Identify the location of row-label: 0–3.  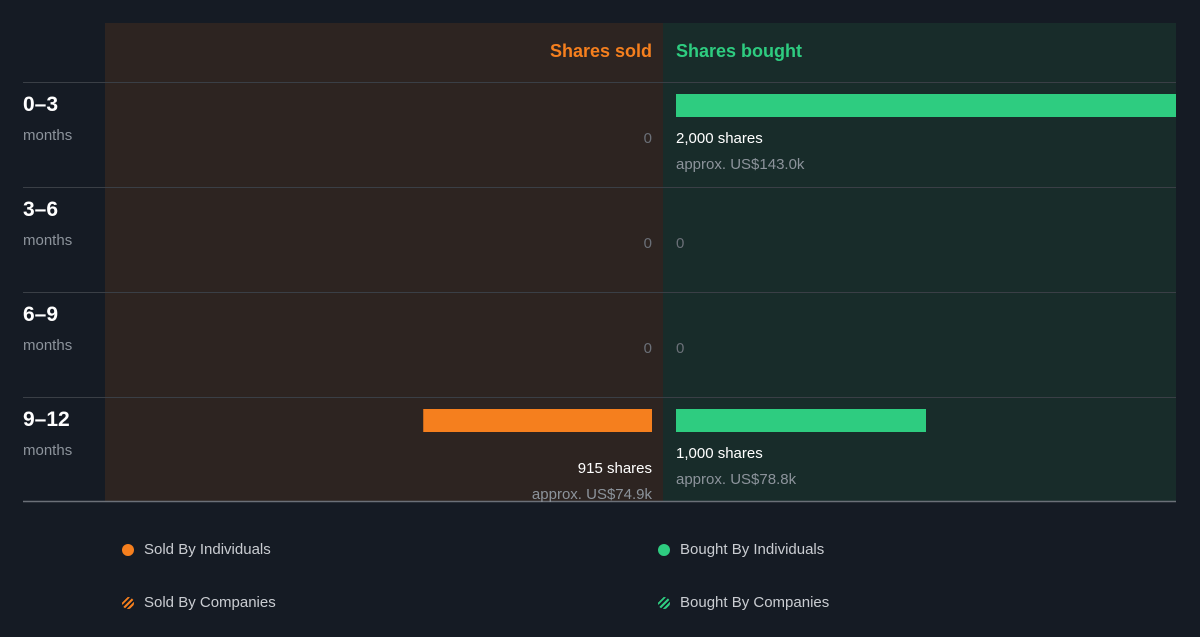
(40, 104).